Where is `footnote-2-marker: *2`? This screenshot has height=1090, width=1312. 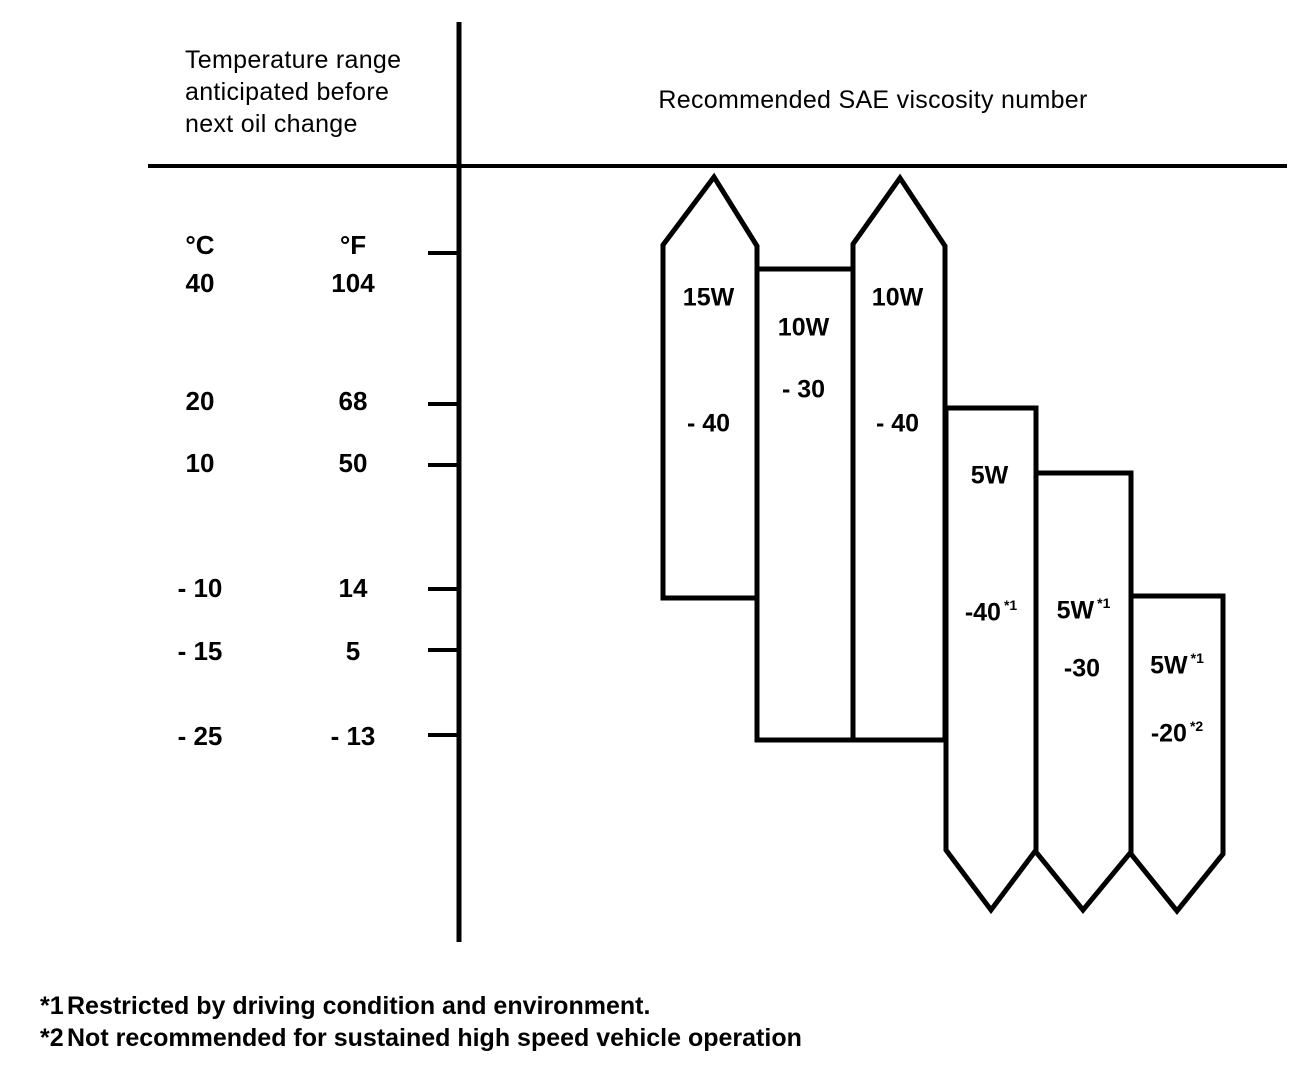 footnote-2-marker: *2 is located at coordinates (52, 1038).